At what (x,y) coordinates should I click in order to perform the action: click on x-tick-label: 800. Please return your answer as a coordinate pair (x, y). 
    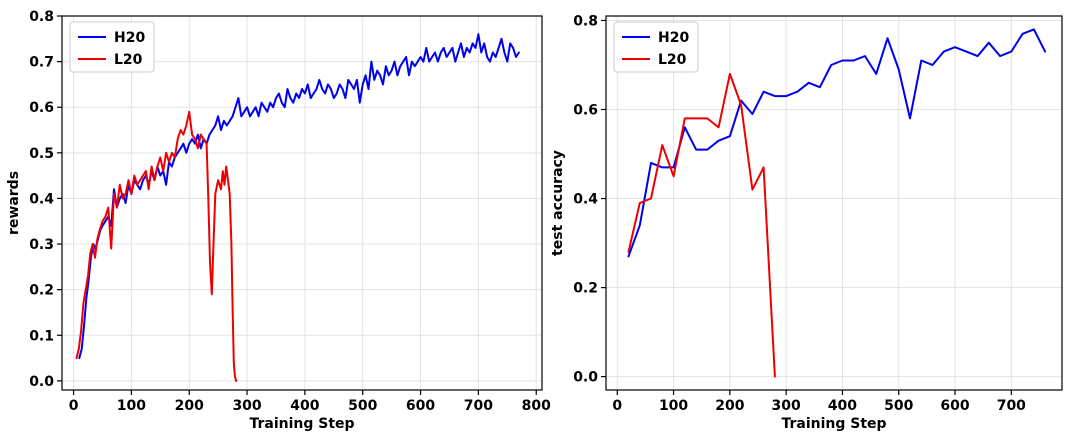
    Looking at the image, I should click on (536, 406).